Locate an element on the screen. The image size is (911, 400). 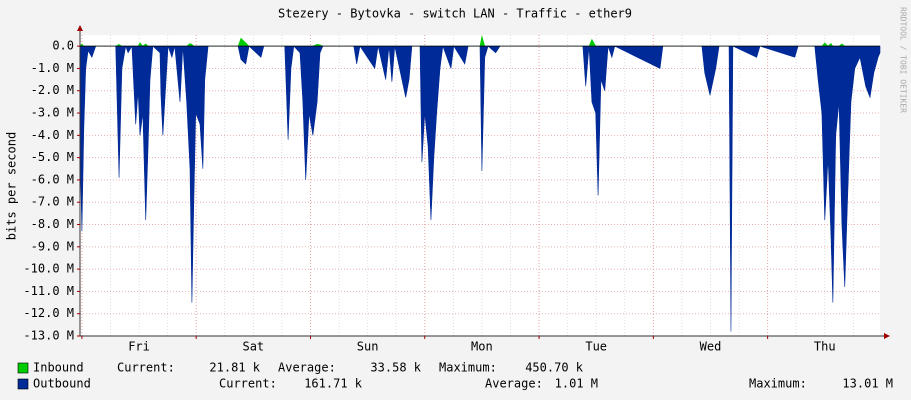
x-tick-label: Wed is located at coordinates (711, 347).